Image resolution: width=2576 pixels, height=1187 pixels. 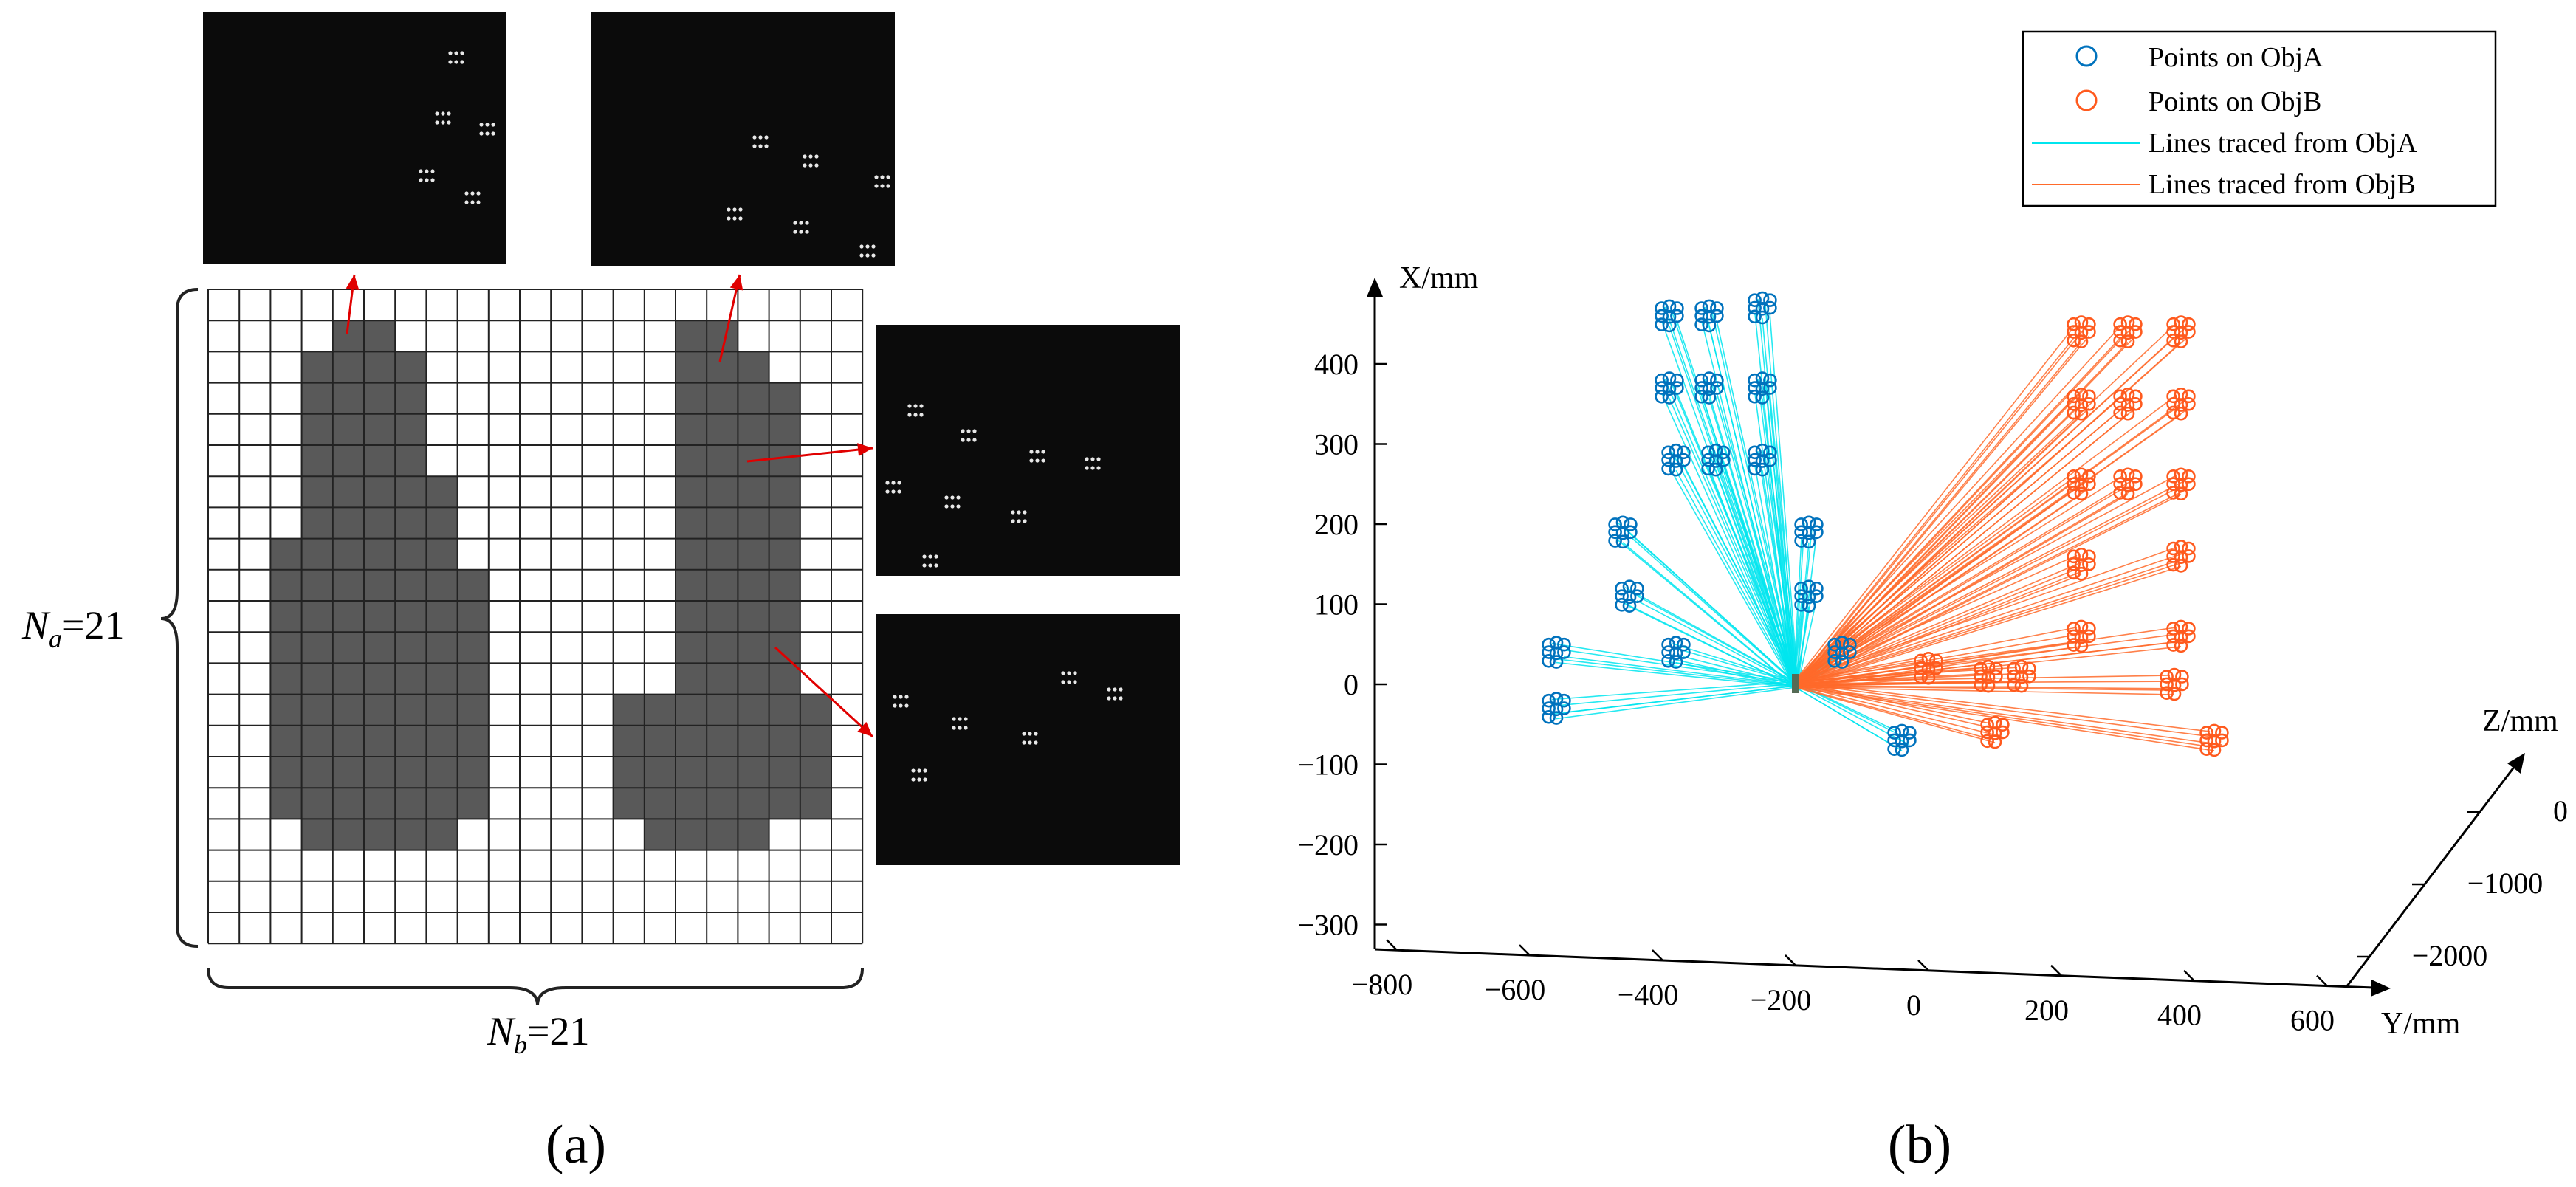 I want to click on z-axis-label: Z/mm, so click(x=2520, y=721).